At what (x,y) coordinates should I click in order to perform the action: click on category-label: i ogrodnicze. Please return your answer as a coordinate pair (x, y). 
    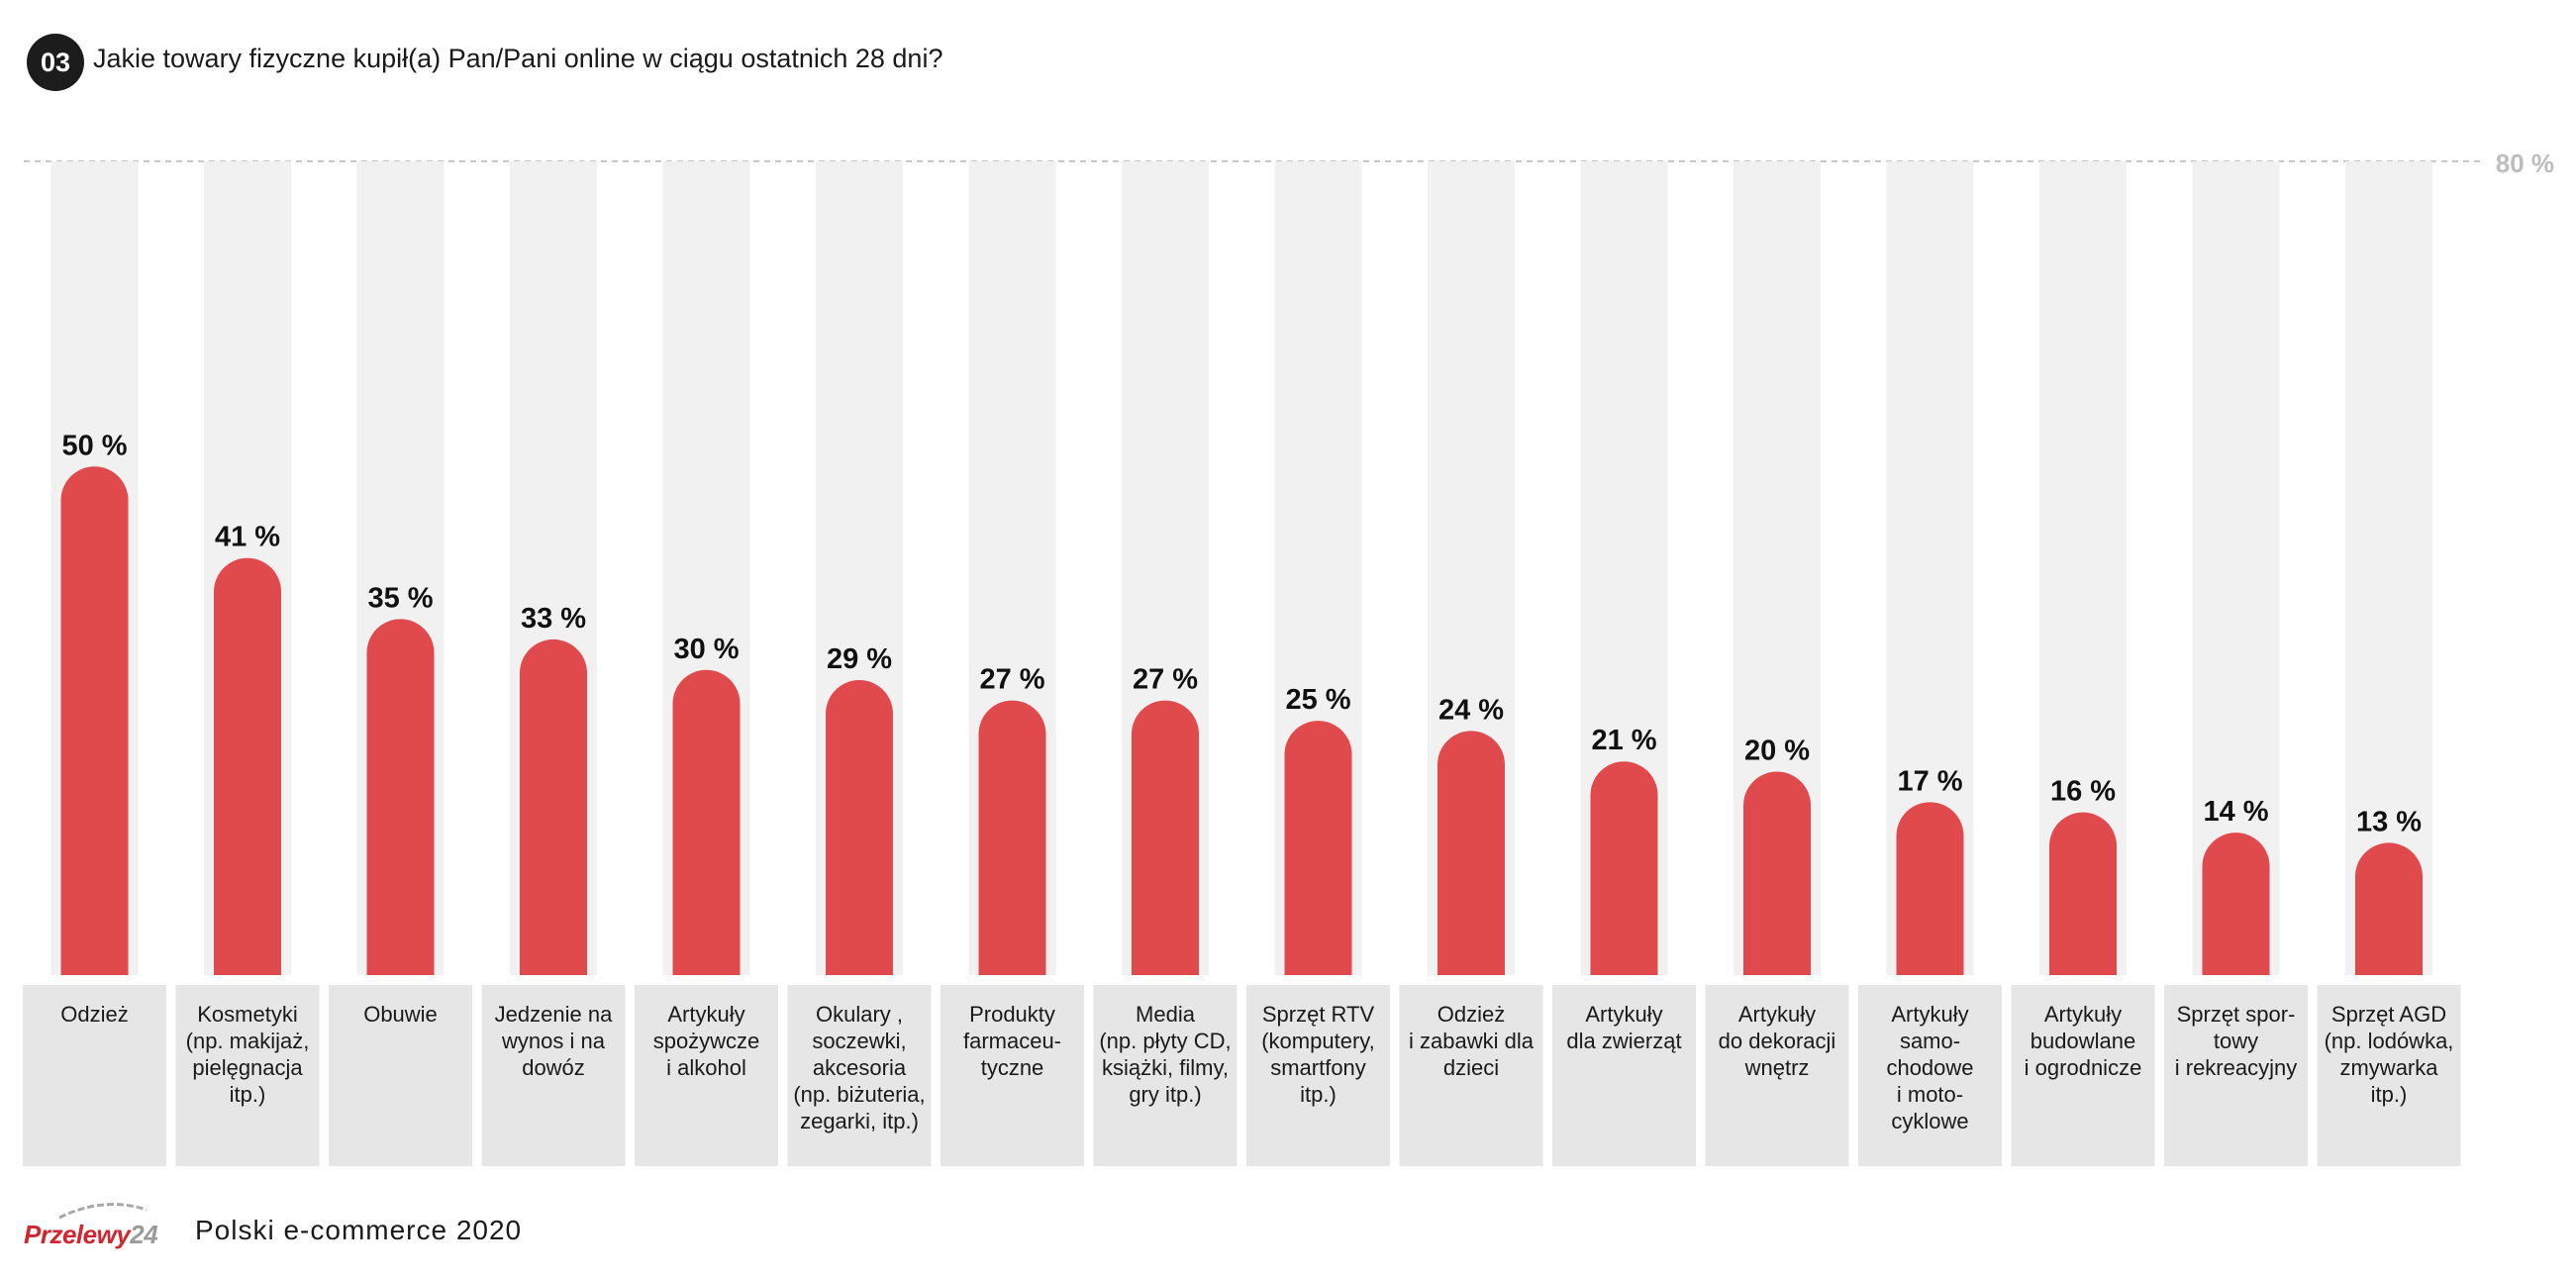
    Looking at the image, I should click on (2084, 1067).